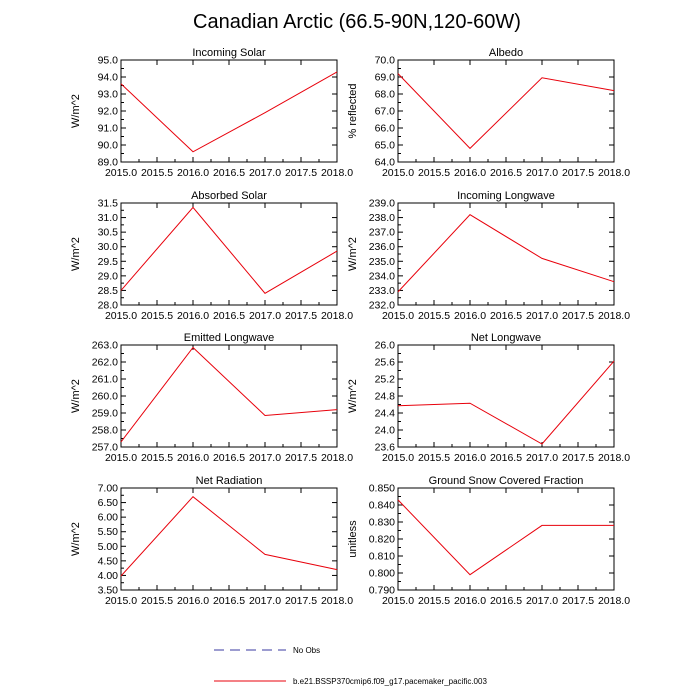  Describe the element at coordinates (353, 110) in the screenshot. I see `y-axis-label: % reflected` at that location.